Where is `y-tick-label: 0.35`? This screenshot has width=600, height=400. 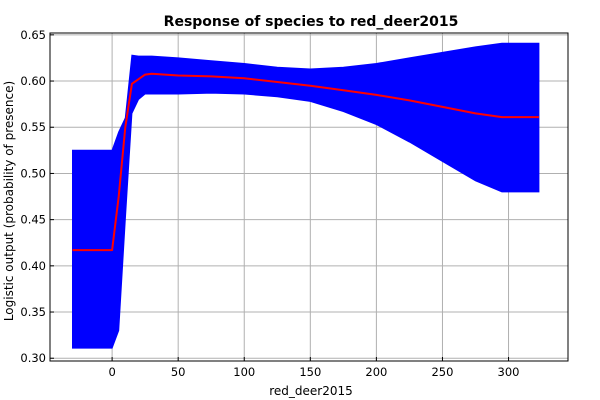
y-tick-label: 0.35 is located at coordinates (33, 312).